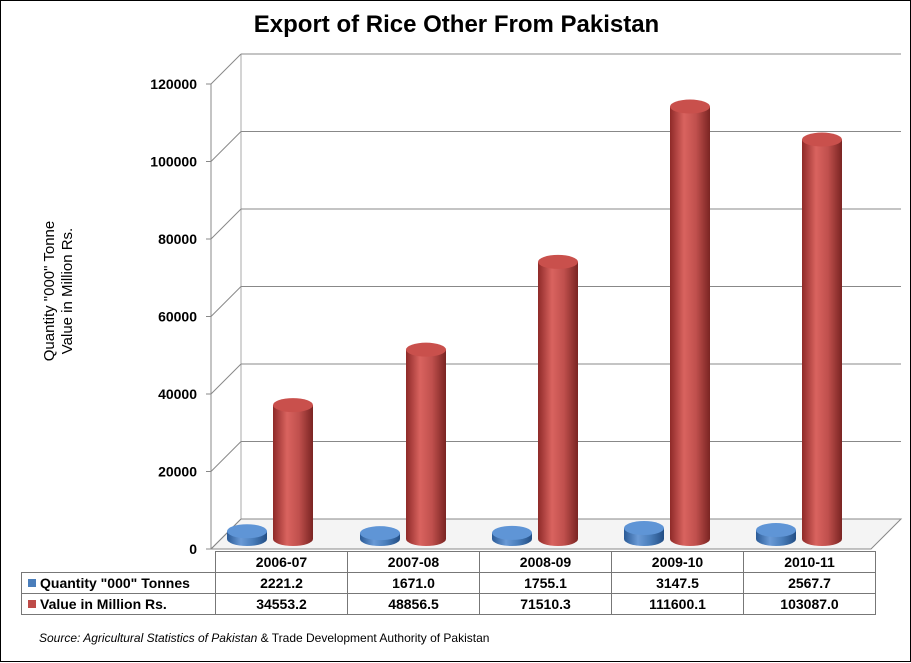 The width and height of the screenshot is (911, 663). I want to click on legend-entry-quantity: Quantity "000" Tonnes, so click(118, 583).